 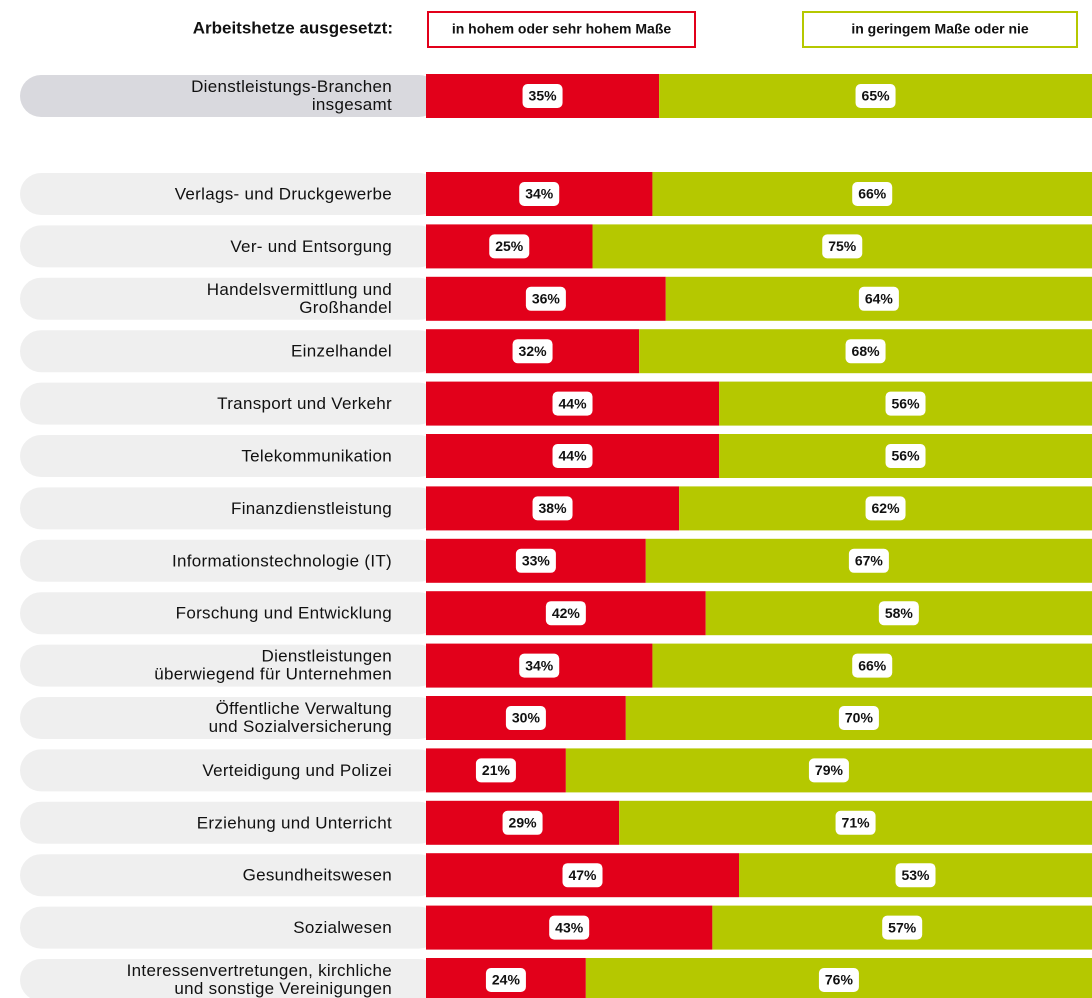 I want to click on value-label: 71%, so click(x=856, y=823).